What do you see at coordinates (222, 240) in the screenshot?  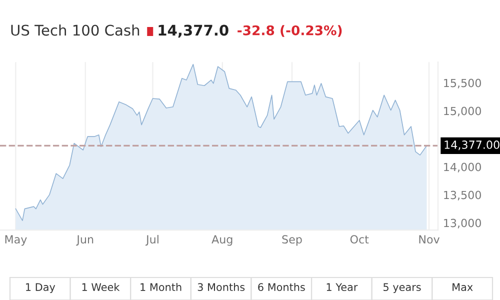 I see `x-tick-label: Aug` at bounding box center [222, 240].